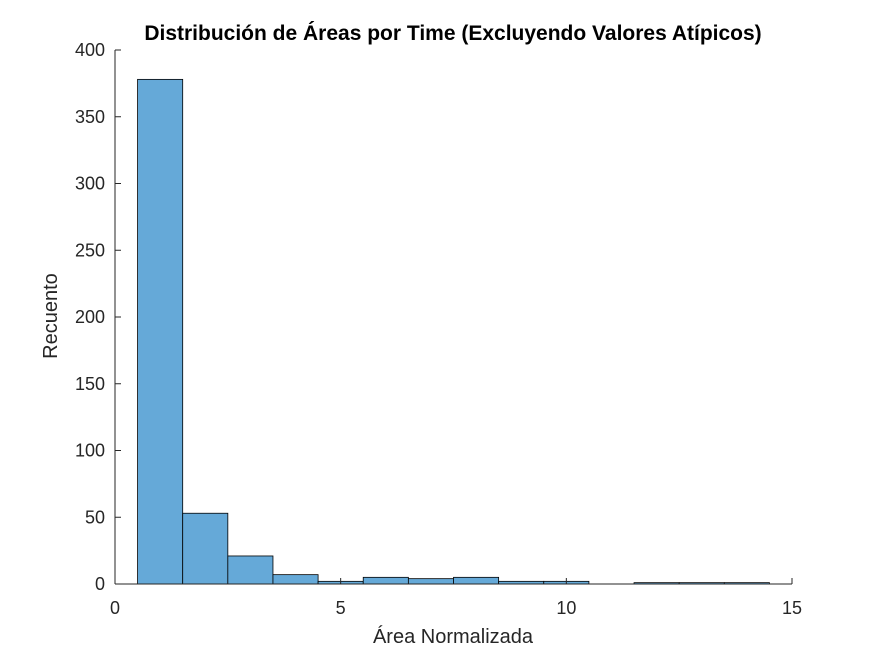 Image resolution: width=875 pixels, height=656 pixels. What do you see at coordinates (90, 117) in the screenshot?
I see `y-tick-label: 350` at bounding box center [90, 117].